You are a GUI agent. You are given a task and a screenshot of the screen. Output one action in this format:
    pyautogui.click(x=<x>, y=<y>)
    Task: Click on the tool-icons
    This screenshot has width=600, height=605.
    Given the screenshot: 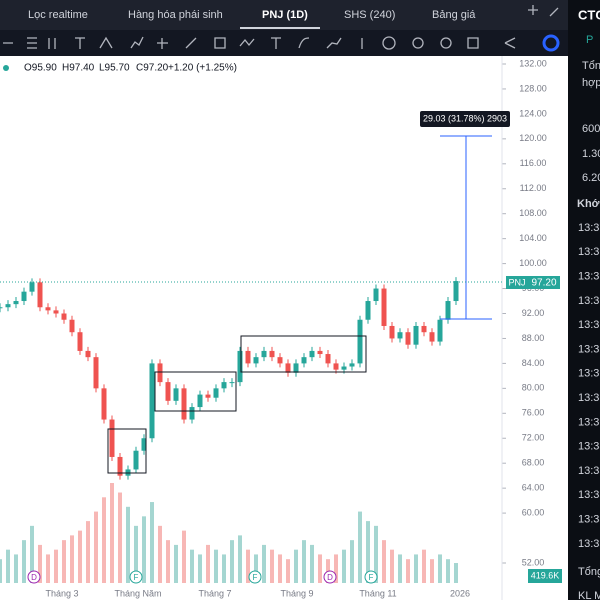 What is the action you would take?
    pyautogui.click(x=281, y=28)
    